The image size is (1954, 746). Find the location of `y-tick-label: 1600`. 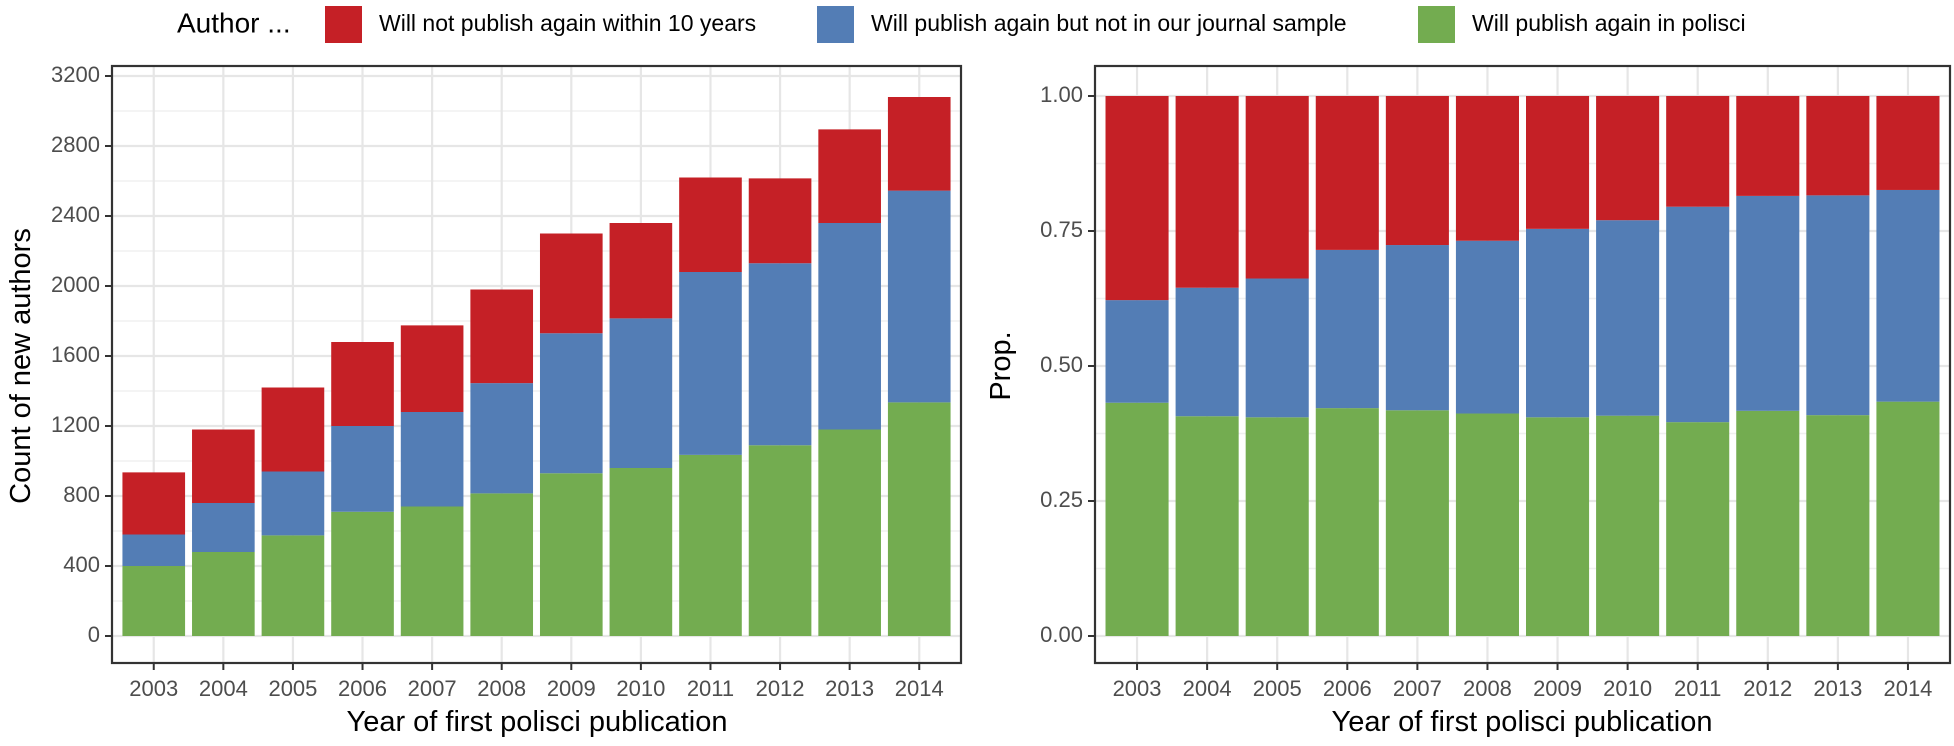

y-tick-label: 1600 is located at coordinates (75, 354).